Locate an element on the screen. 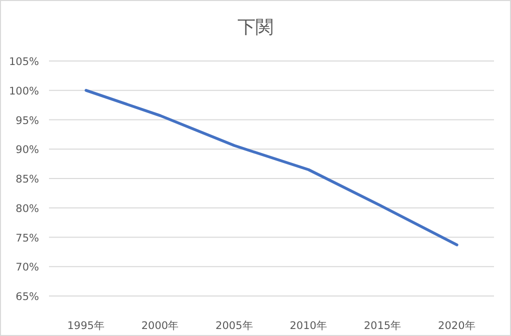 This screenshot has height=336, width=511. x-tick-label: 2000年 is located at coordinates (160, 326).